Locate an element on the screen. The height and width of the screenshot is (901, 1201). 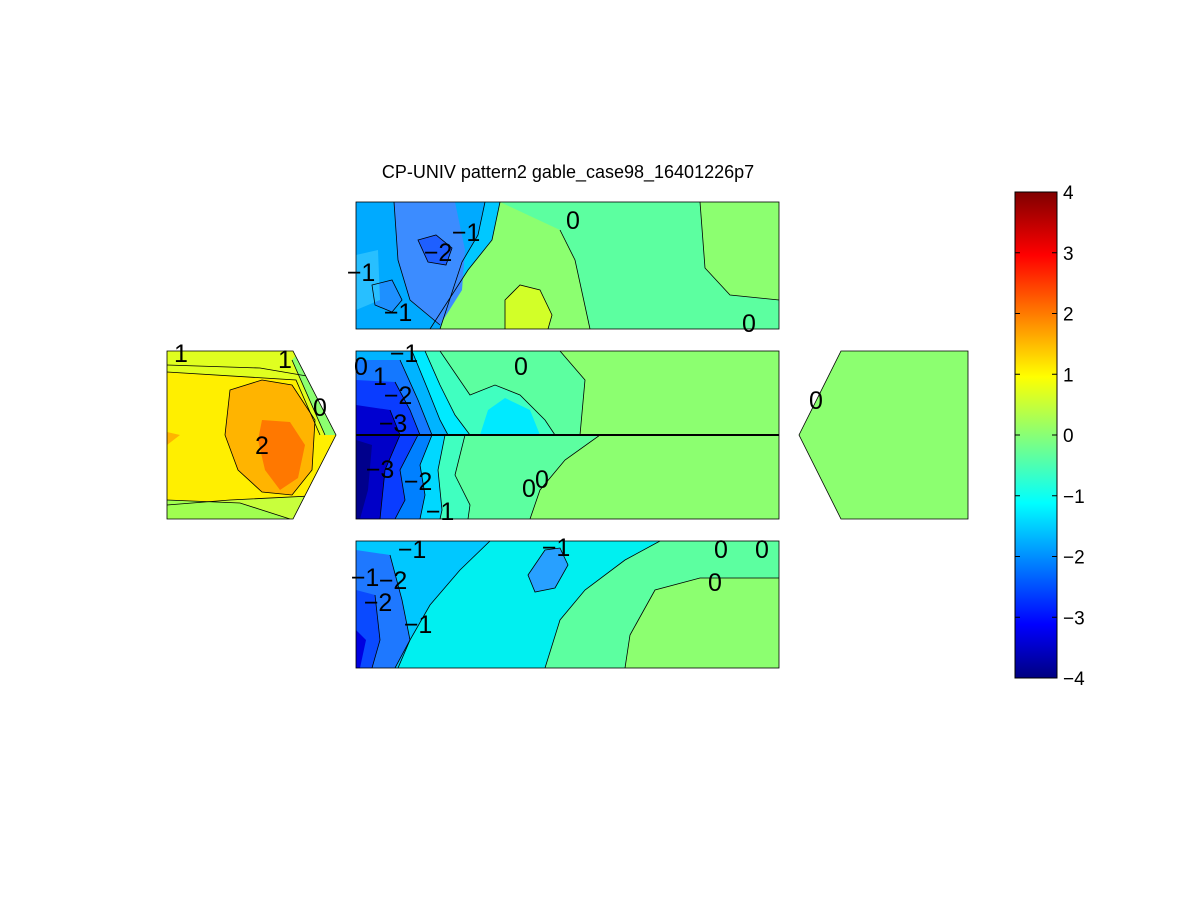
roof-windward-panel is located at coordinates (567, 265).